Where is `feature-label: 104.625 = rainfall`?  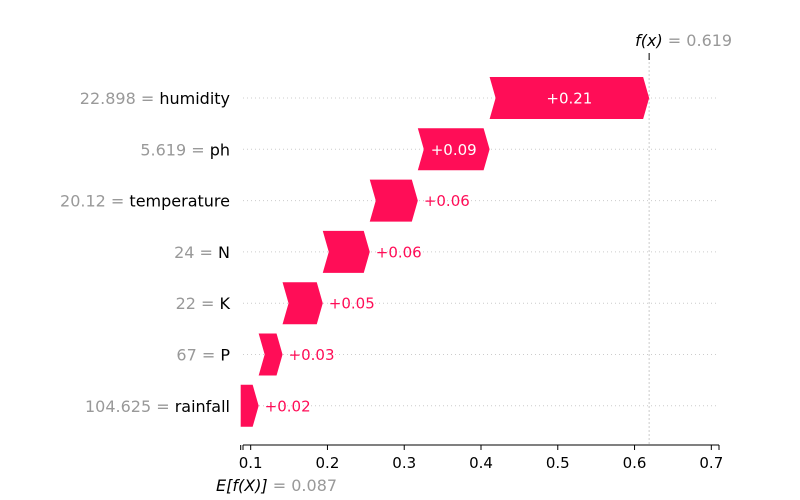
feature-label: 104.625 = rainfall is located at coordinates (157, 406).